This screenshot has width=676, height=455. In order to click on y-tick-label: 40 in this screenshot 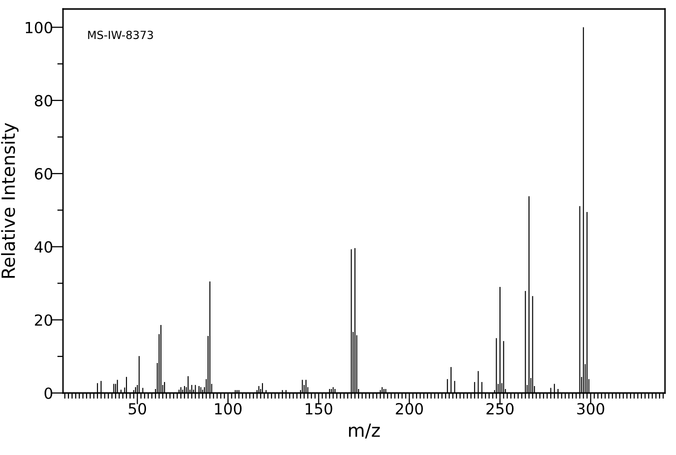, I will do `click(43, 247)`.